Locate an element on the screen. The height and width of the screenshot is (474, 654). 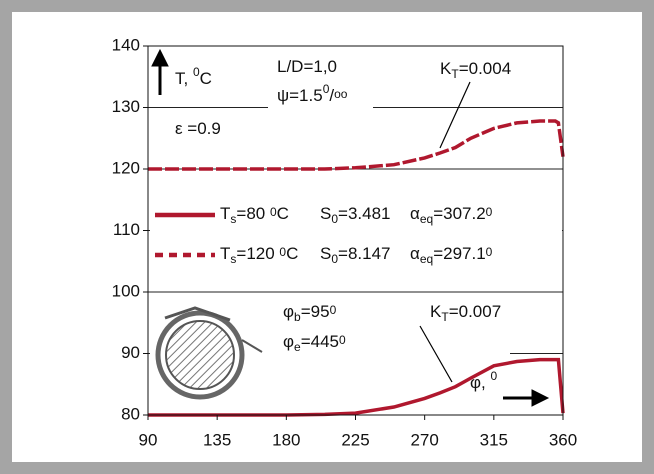
legend-extra: S0=3.481 is located at coordinates (355, 215).